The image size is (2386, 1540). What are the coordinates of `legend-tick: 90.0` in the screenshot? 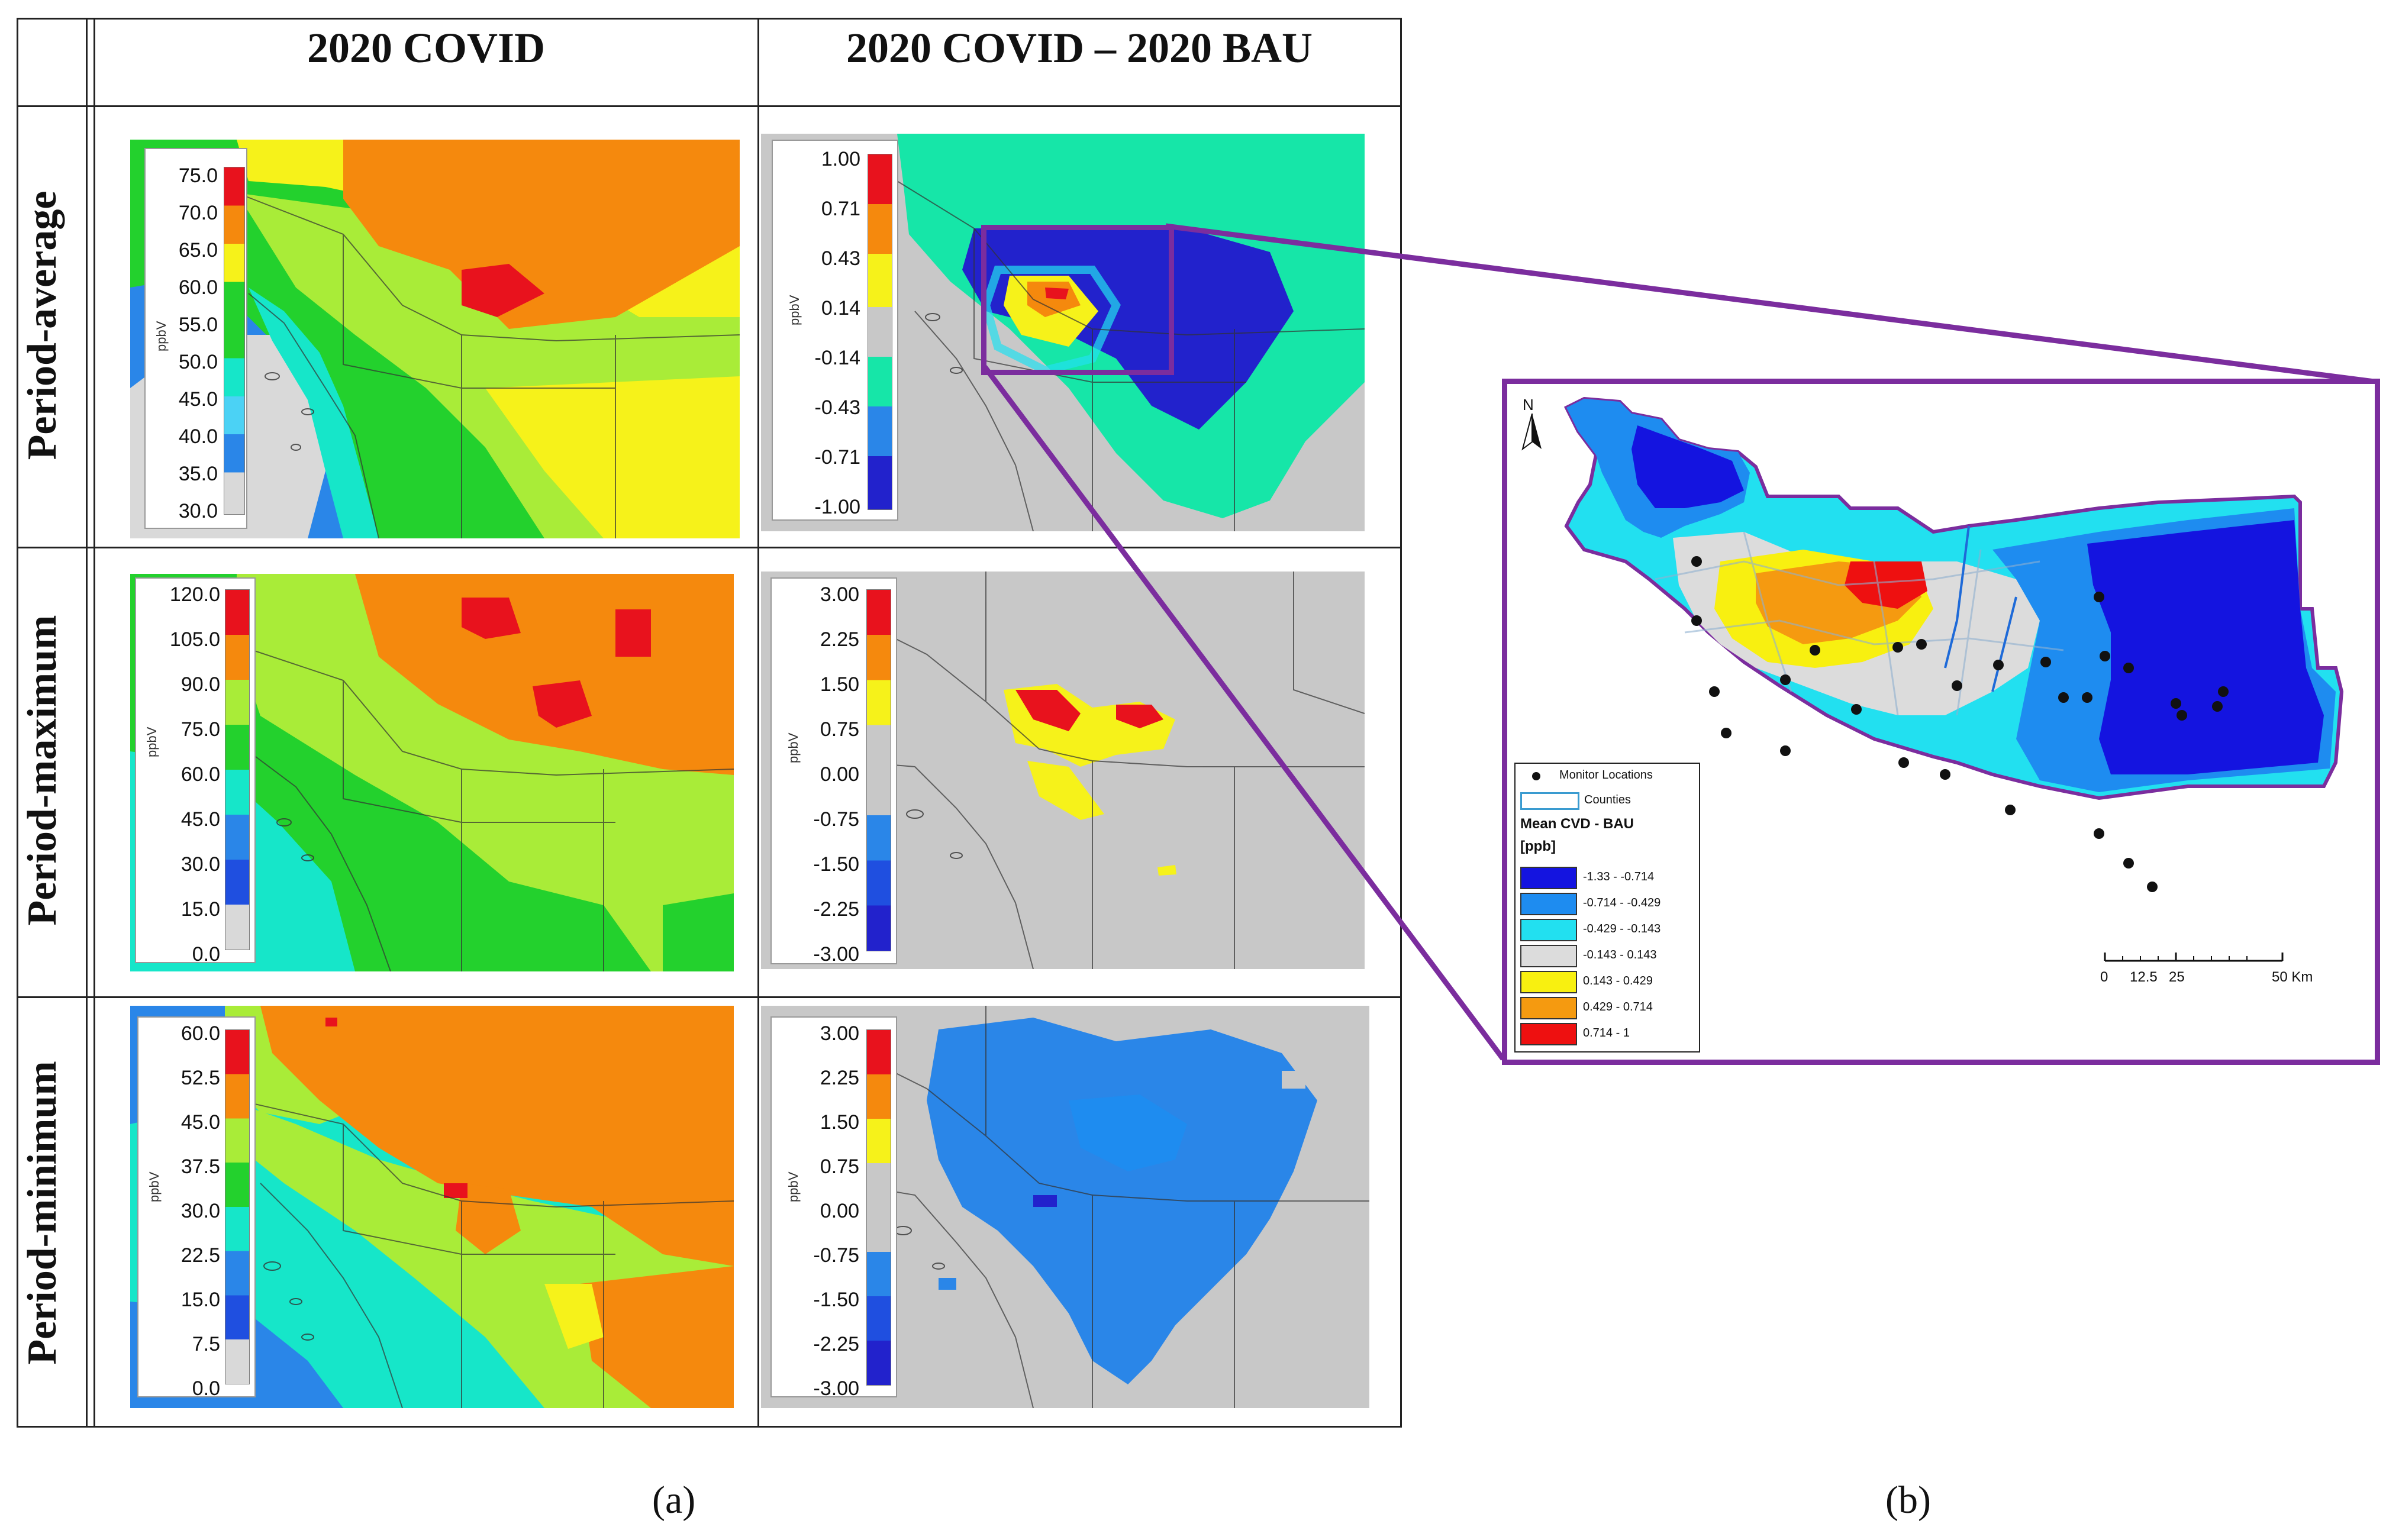 It's located at (200, 684).